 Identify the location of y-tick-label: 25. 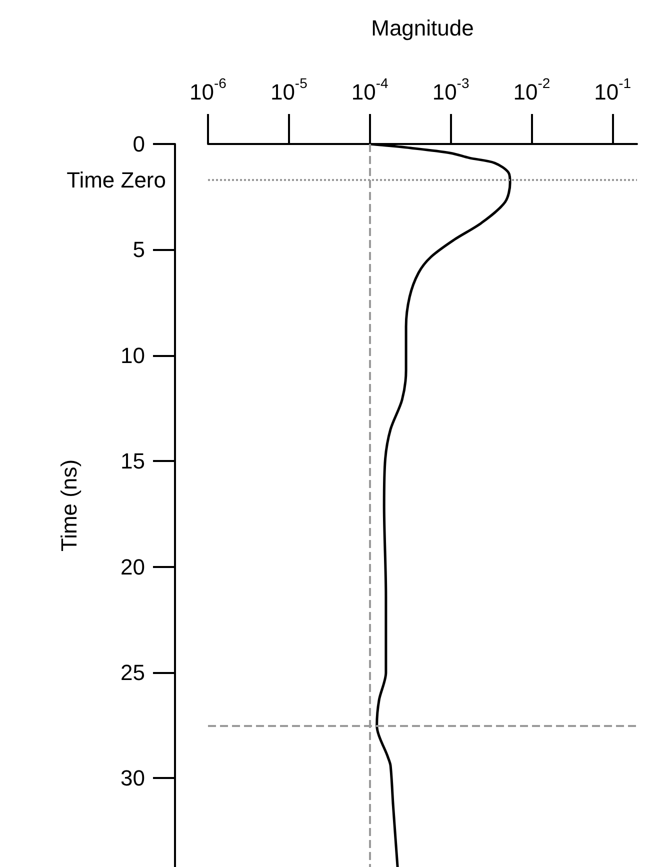
(132, 673).